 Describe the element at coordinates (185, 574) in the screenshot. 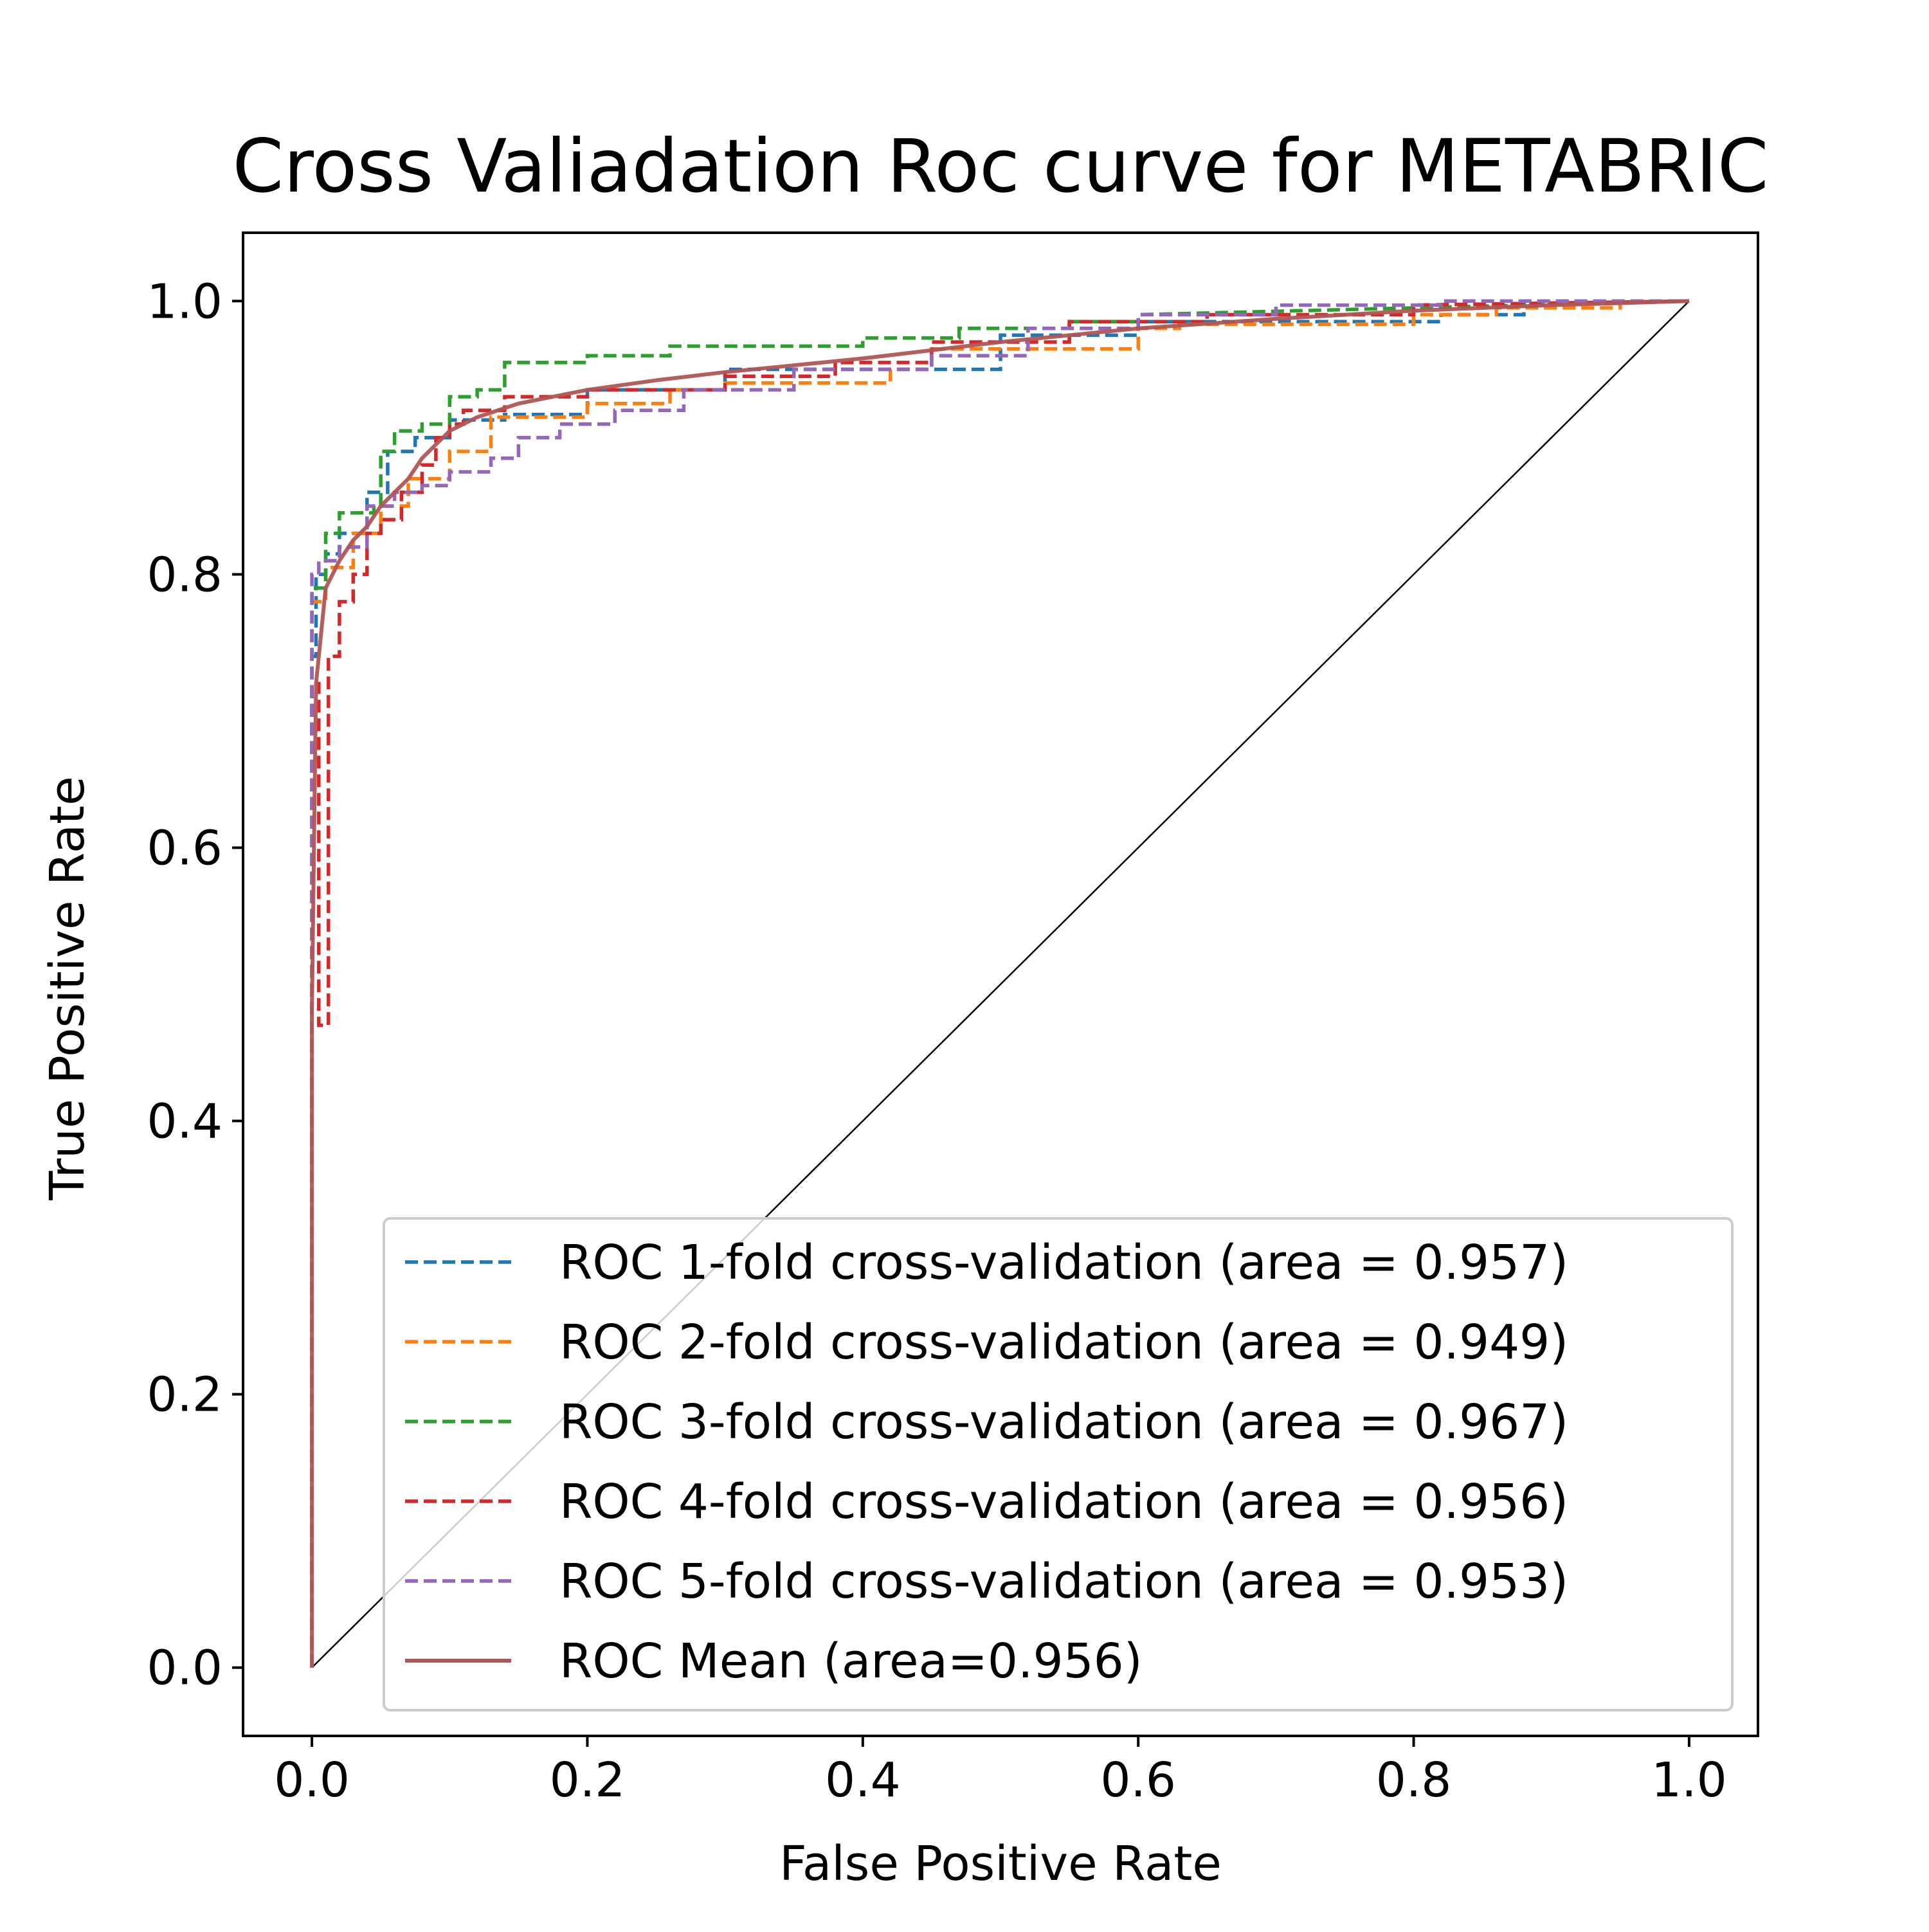

I see `y-tick-label: 0.8` at that location.